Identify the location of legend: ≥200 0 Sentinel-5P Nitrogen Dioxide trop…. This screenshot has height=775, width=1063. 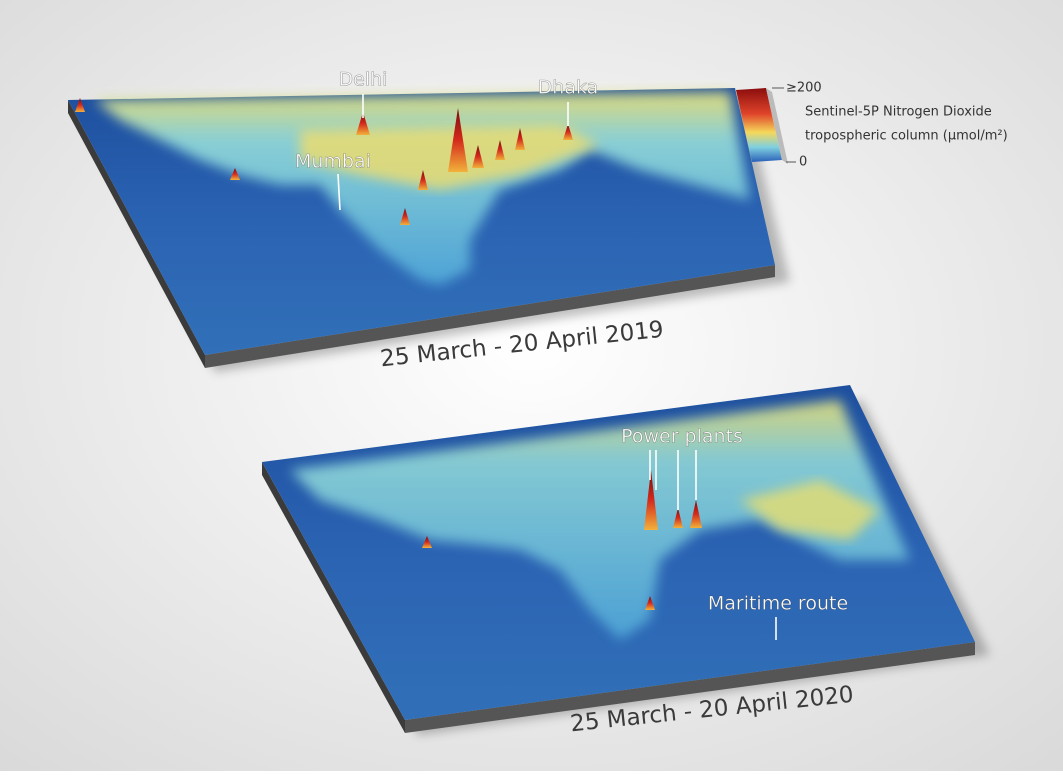
(872, 125).